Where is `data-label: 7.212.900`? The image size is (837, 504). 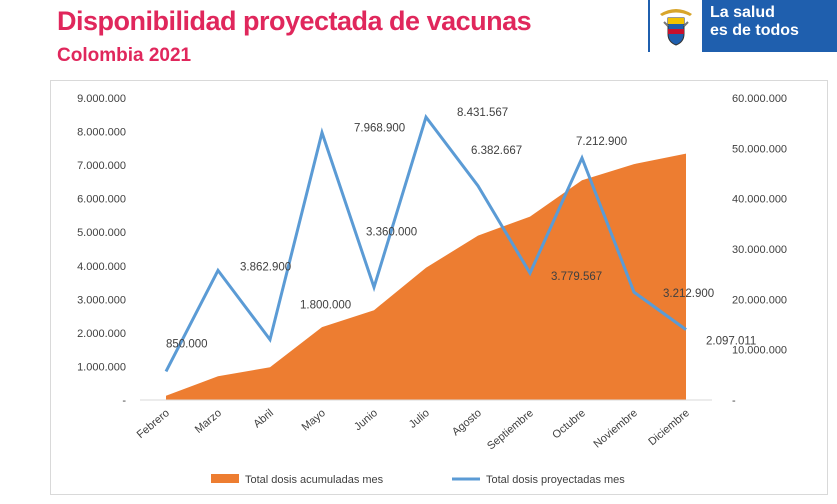 data-label: 7.212.900 is located at coordinates (601, 142).